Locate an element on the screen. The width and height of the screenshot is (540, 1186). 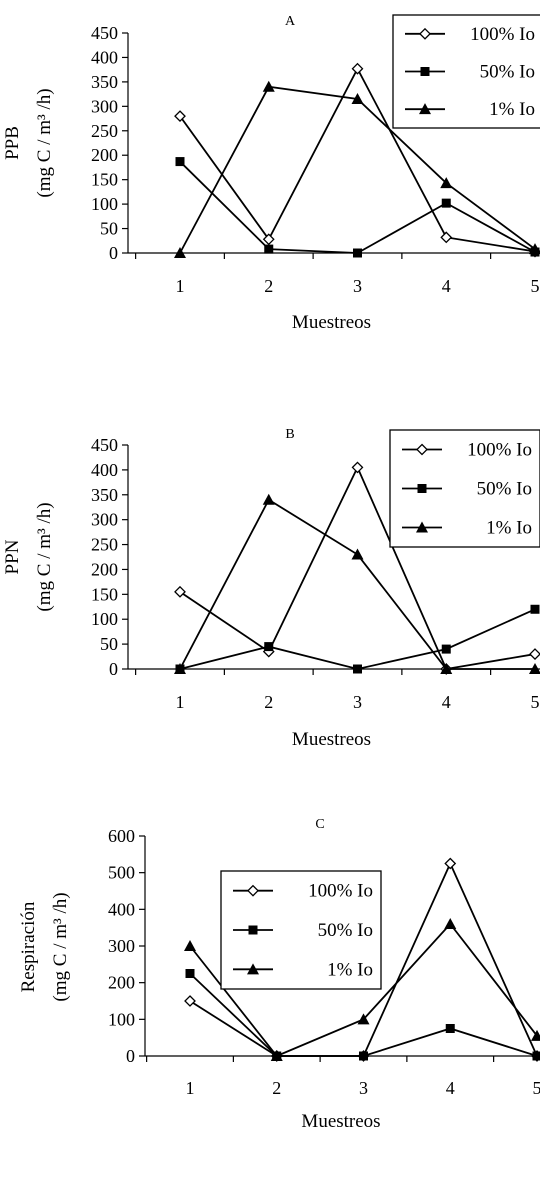
panel-title: A is located at coordinates (290, 21).